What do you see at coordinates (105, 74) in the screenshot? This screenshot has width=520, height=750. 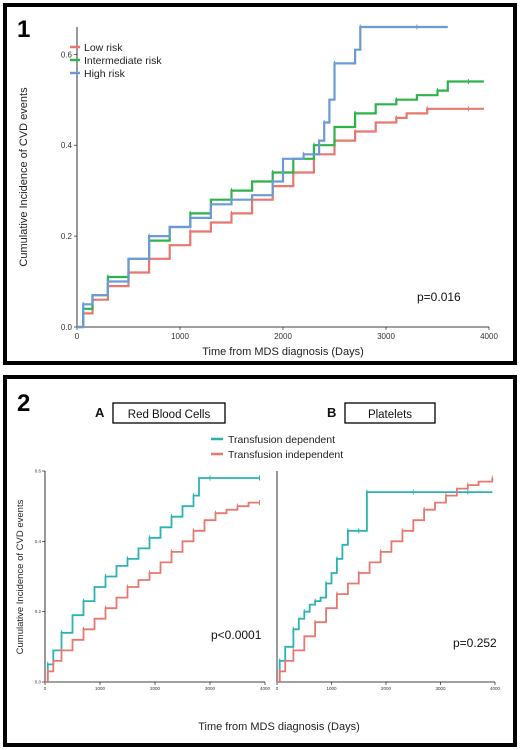 I see `legend-label-1: High risk` at bounding box center [105, 74].